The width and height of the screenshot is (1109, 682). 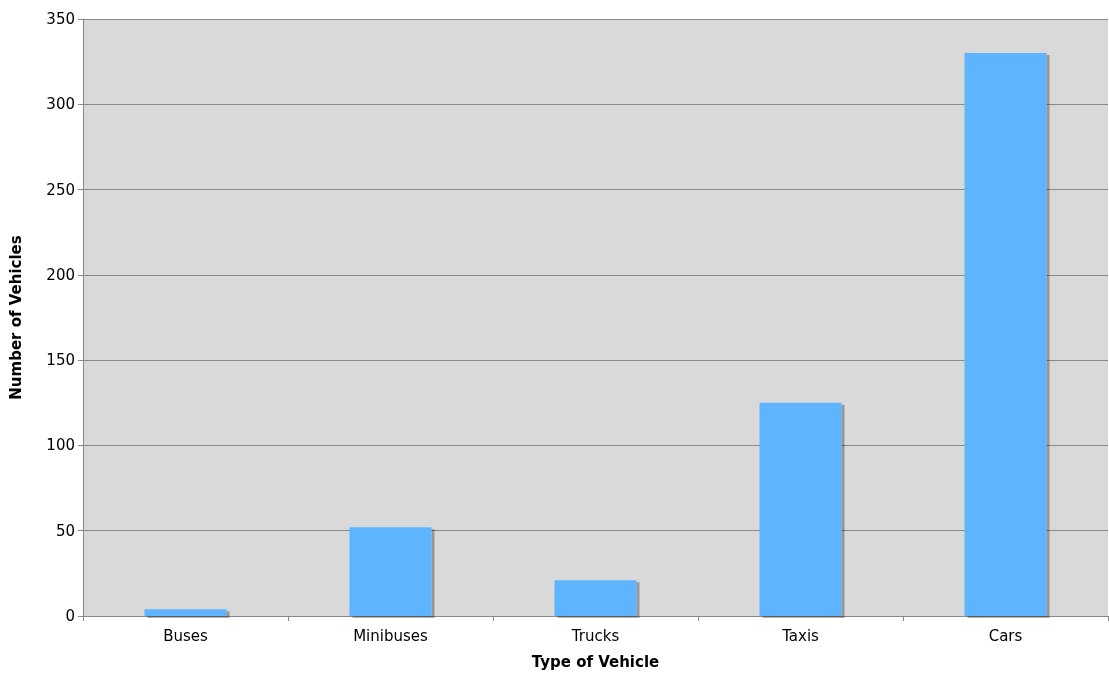 I want to click on y-axis-title: Number of Vehicles, so click(x=15, y=317).